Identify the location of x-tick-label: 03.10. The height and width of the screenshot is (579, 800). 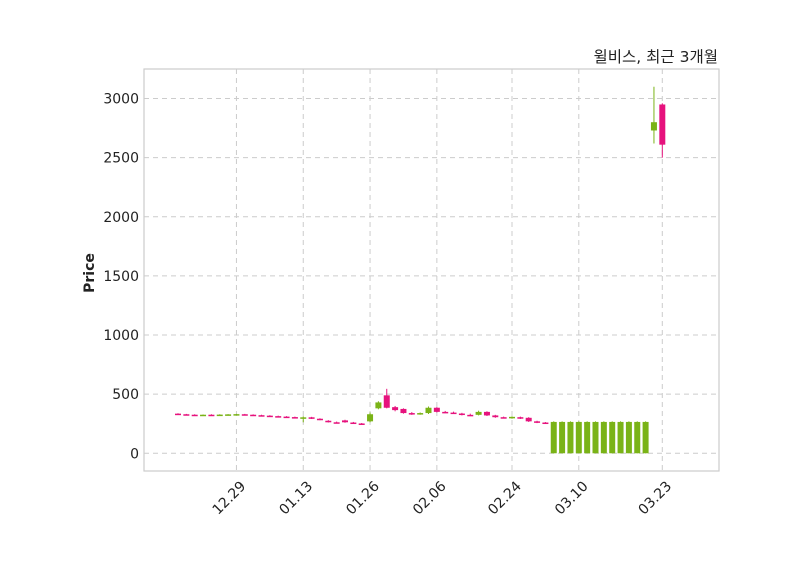
(572, 499).